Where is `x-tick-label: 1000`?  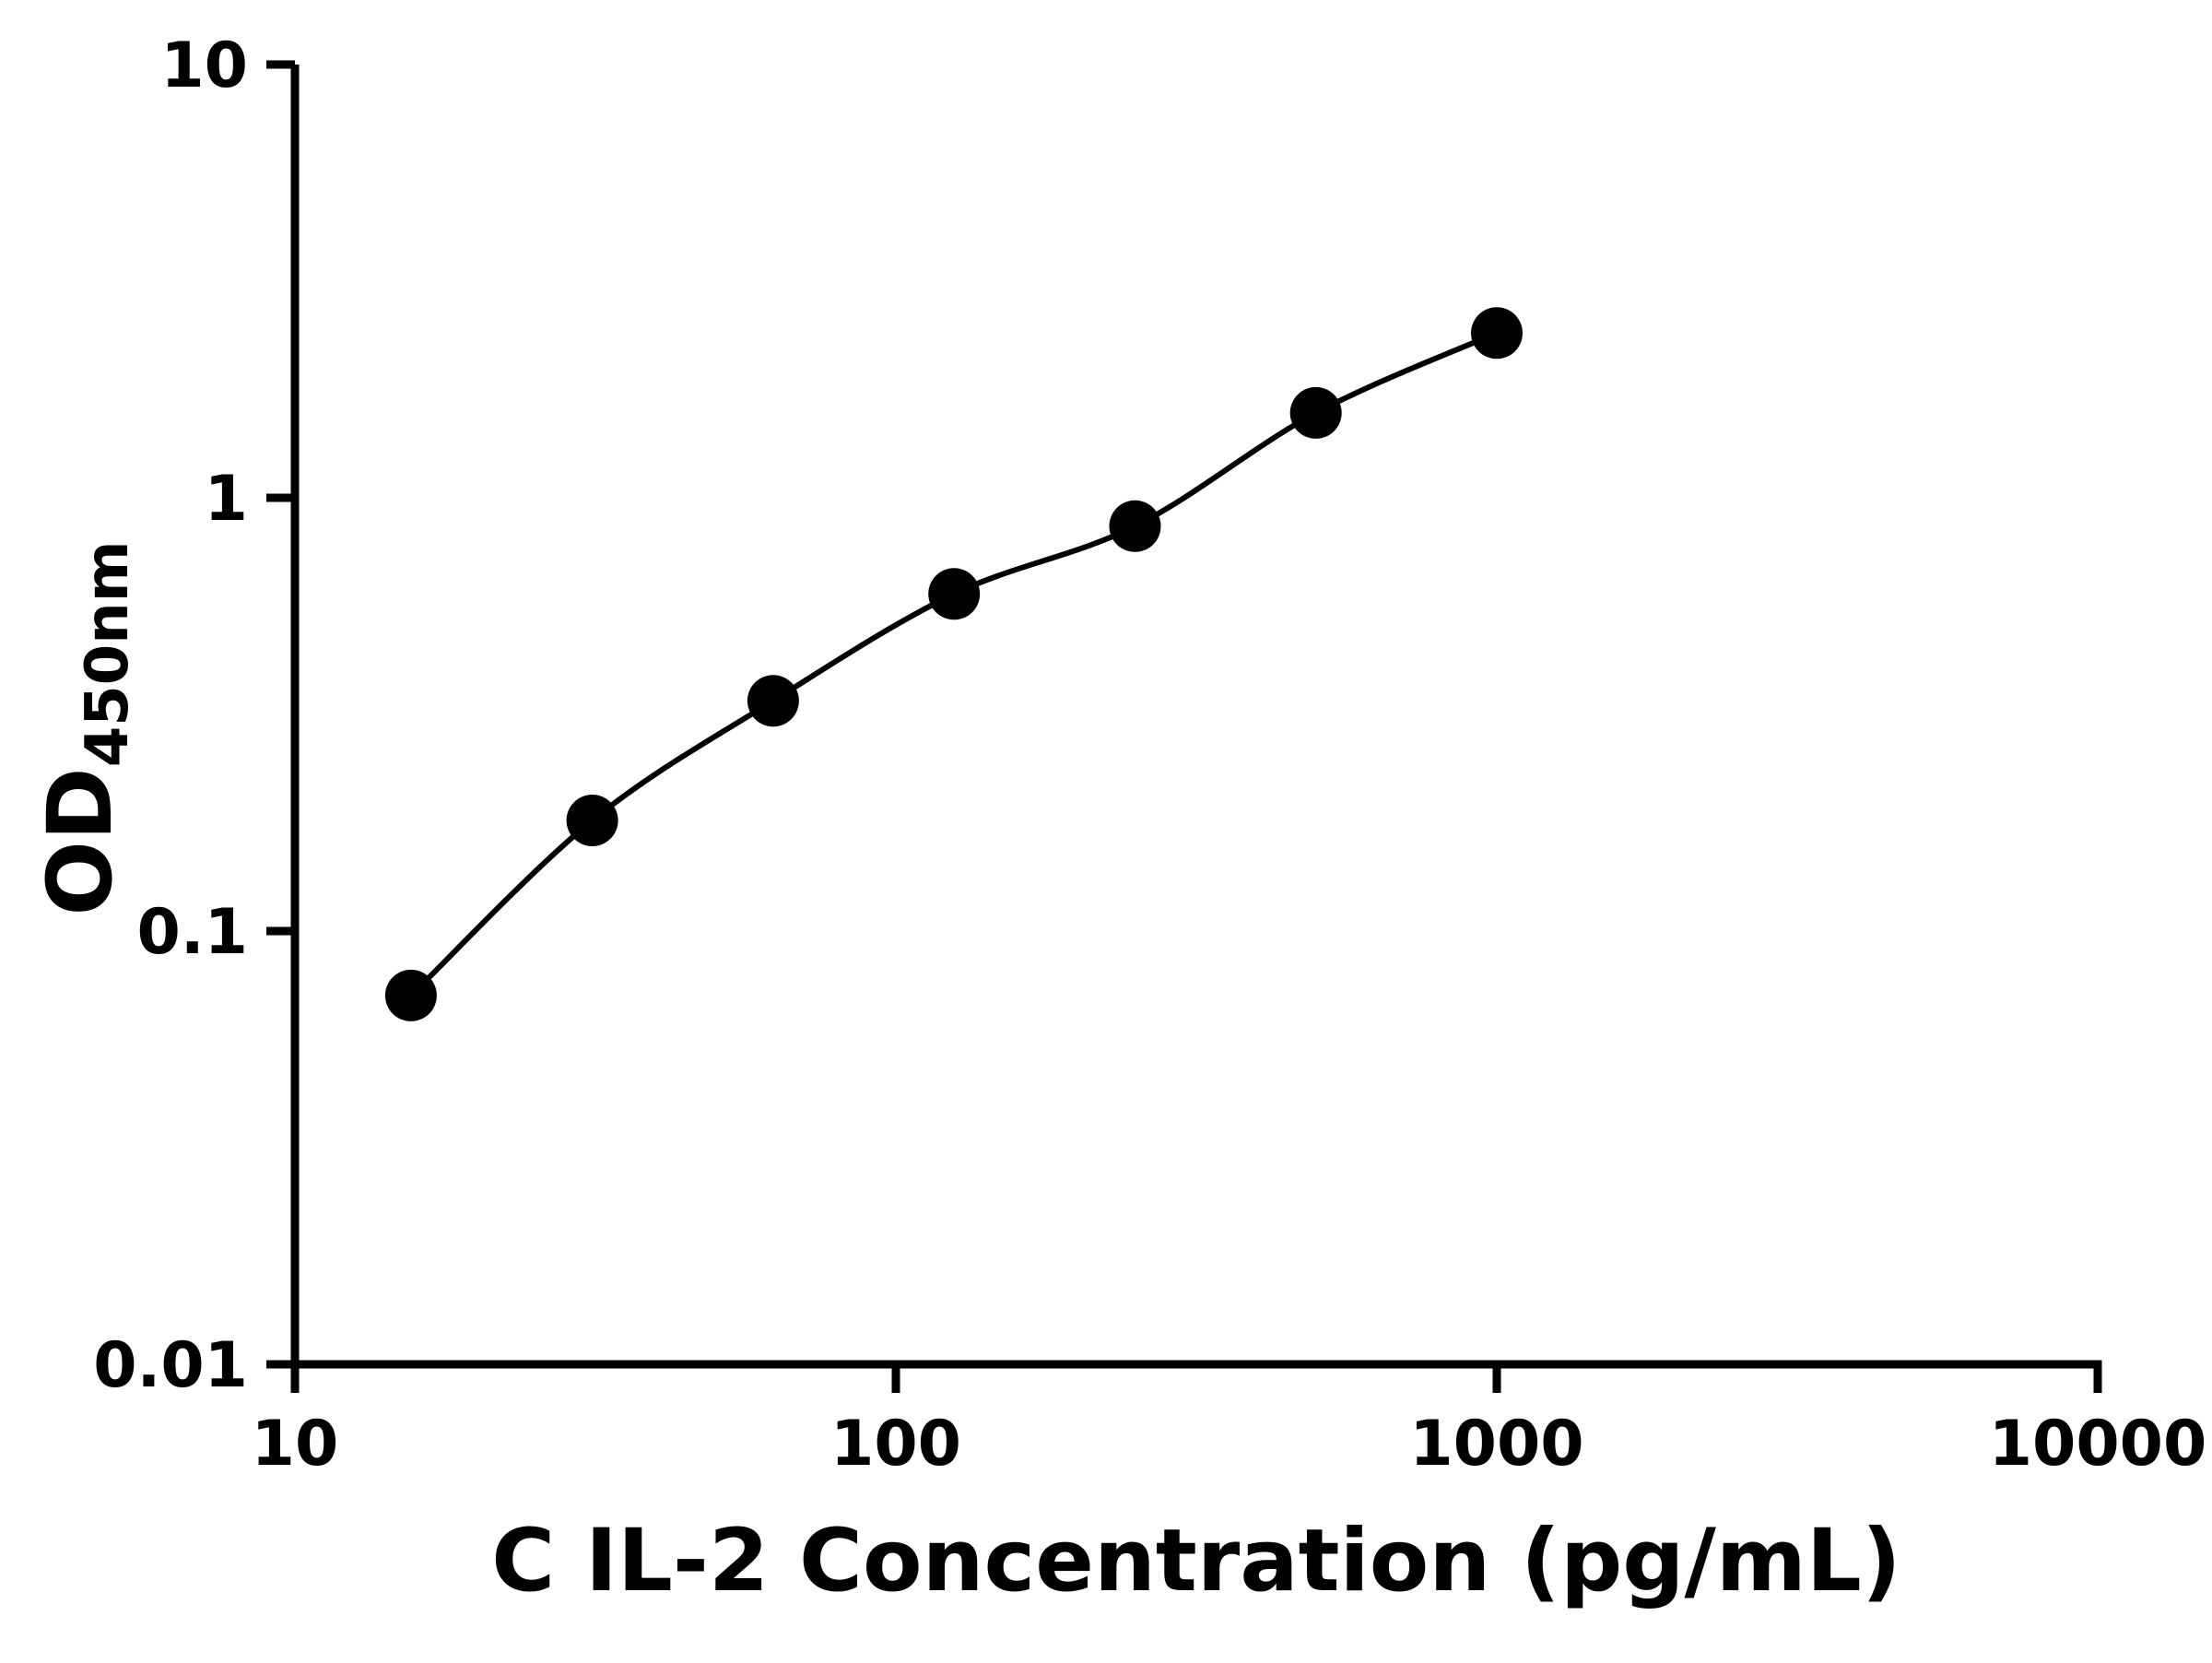
x-tick-label: 1000 is located at coordinates (1496, 1444).